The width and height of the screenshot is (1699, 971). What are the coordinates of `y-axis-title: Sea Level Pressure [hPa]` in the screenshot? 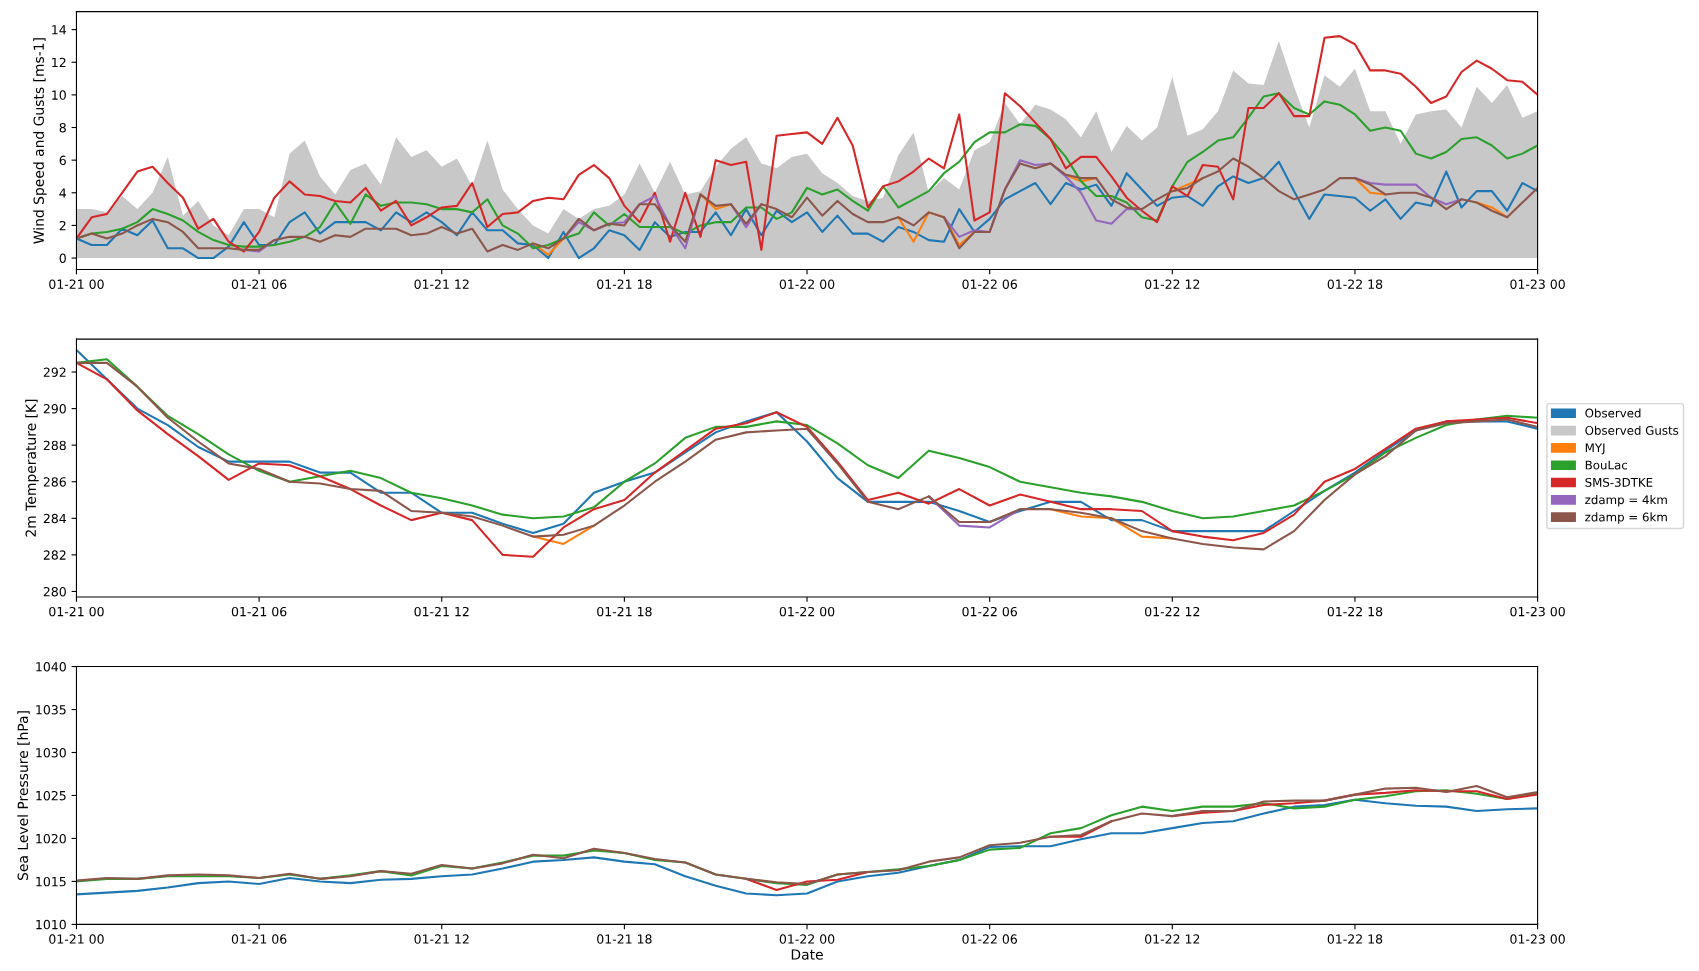 It's located at (23, 796).